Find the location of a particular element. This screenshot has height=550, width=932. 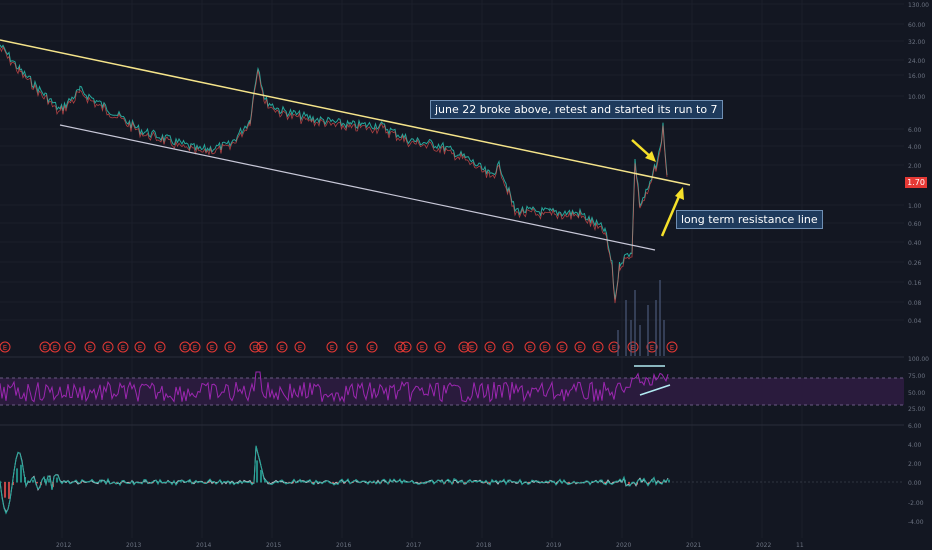

price-tick-label: 10.00 is located at coordinates (916, 97).